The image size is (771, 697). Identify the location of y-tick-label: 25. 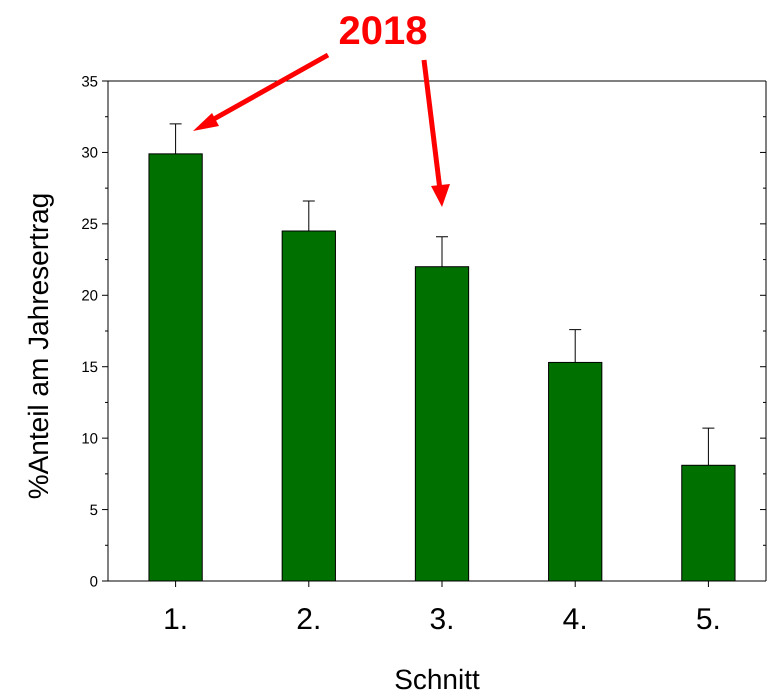
(89, 225).